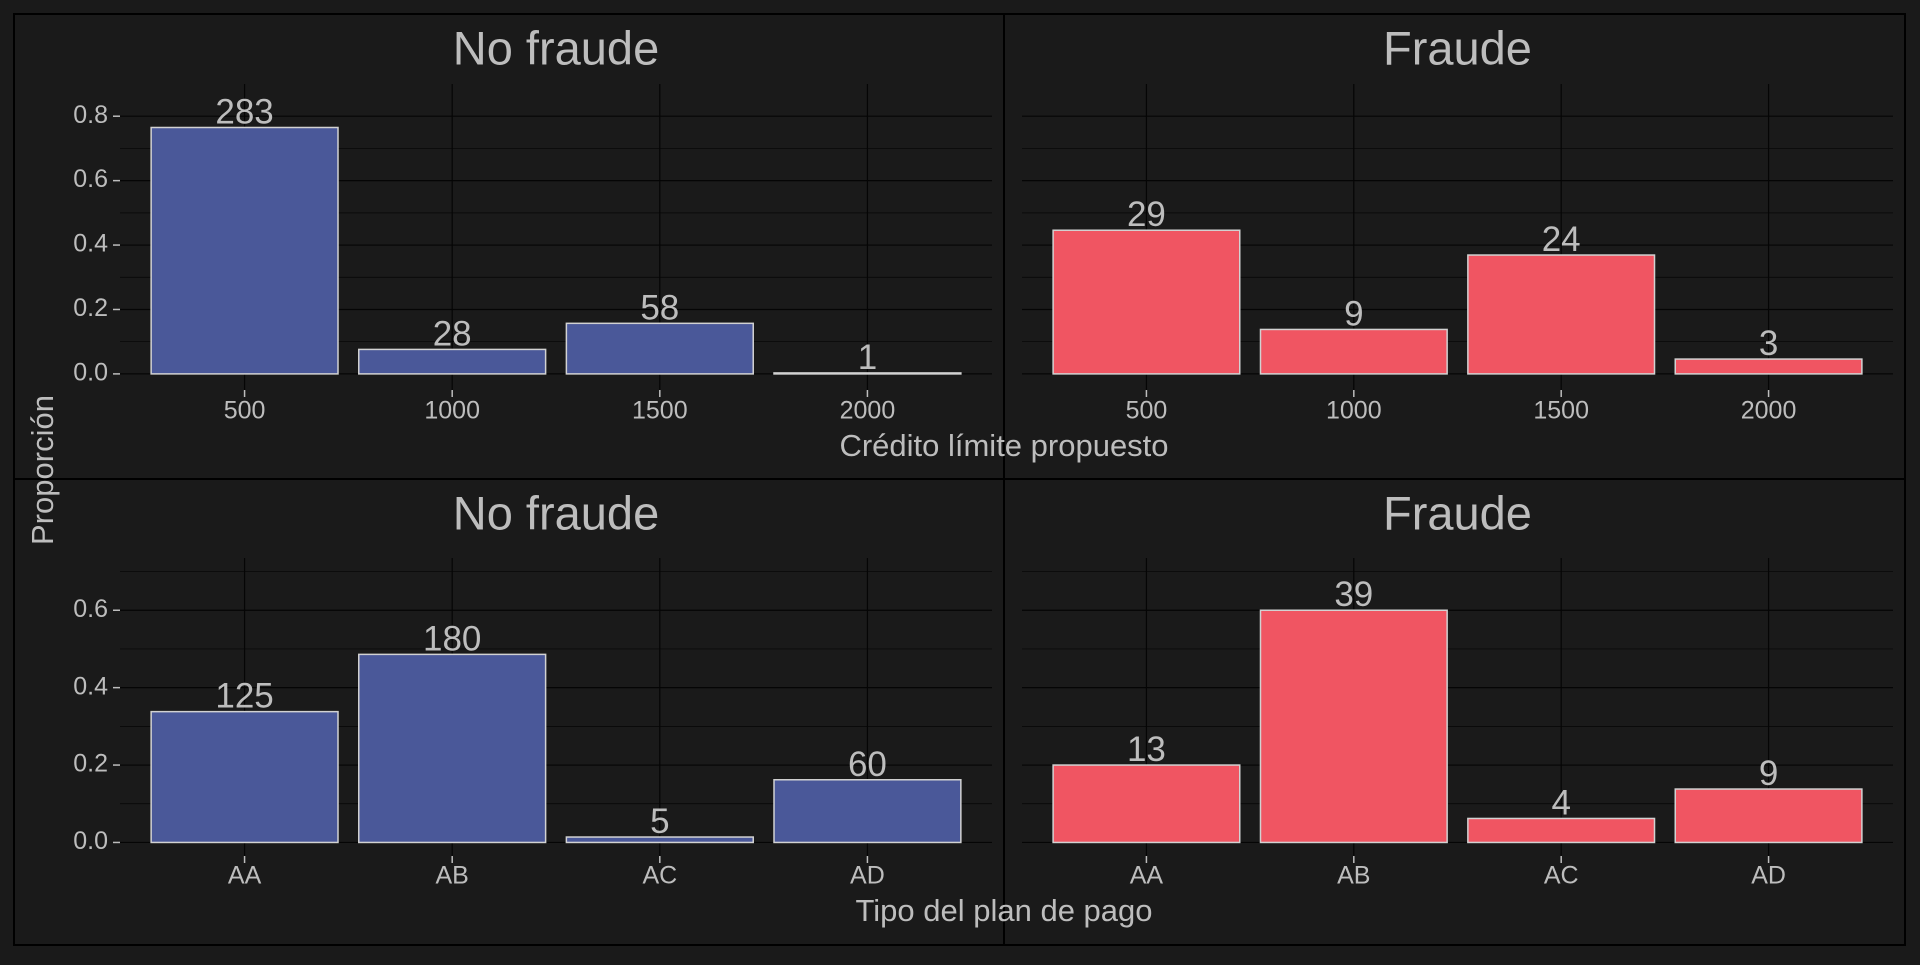 The height and width of the screenshot is (965, 1920). I want to click on data-label: 58, so click(659, 307).